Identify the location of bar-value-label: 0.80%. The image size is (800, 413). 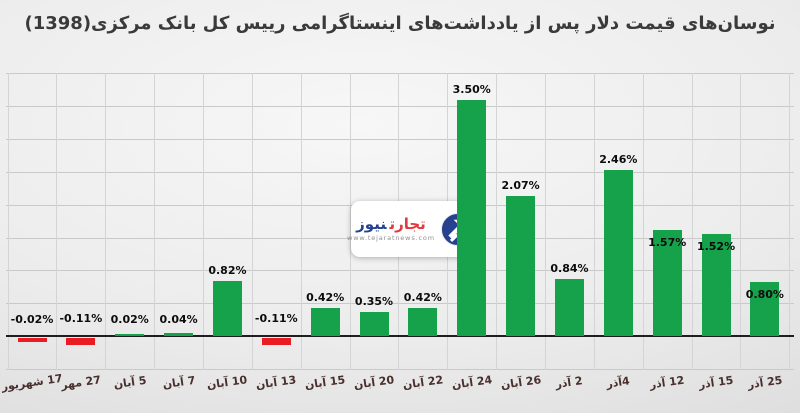
(764, 294).